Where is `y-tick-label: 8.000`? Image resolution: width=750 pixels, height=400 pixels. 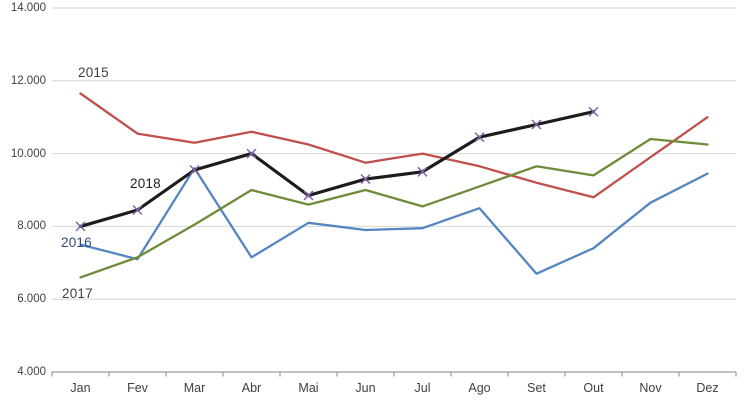 y-tick-label: 8.000 is located at coordinates (31, 226).